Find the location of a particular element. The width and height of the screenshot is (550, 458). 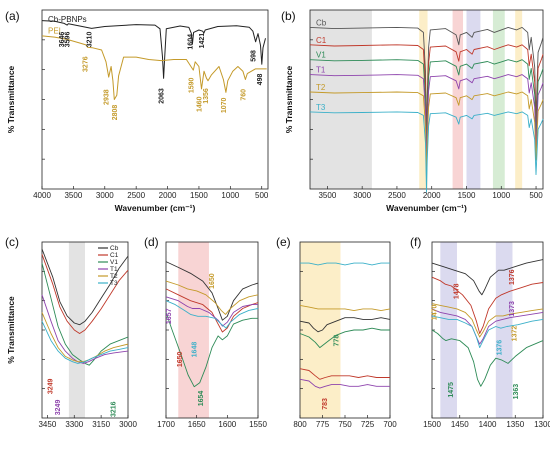

x-tick-label: 1700 is located at coordinates (166, 424).